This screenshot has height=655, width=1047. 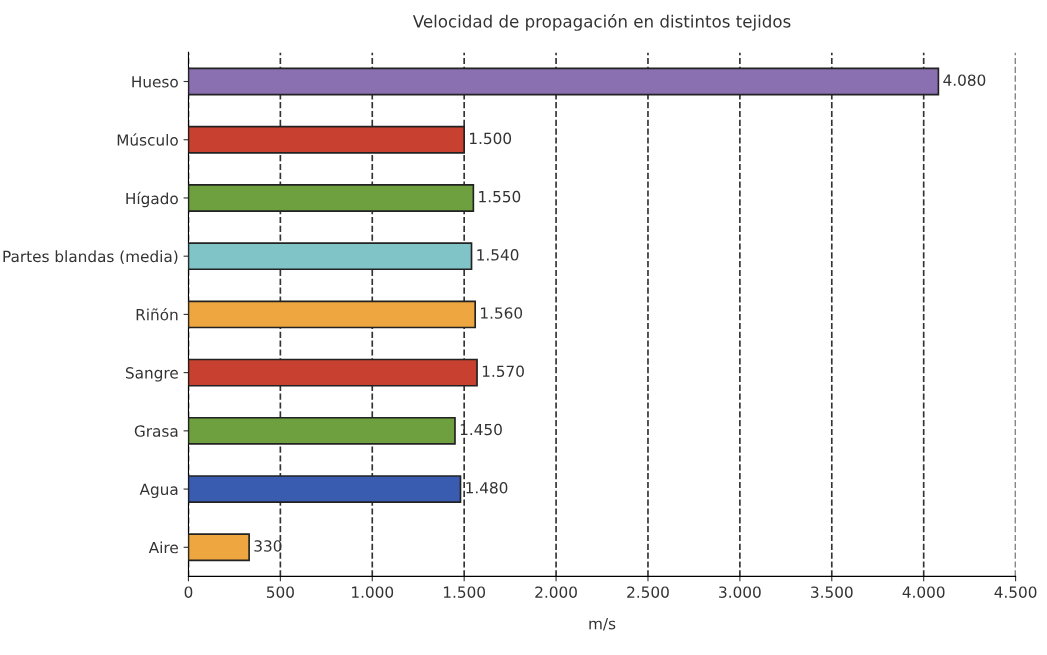 I want to click on y-tick-label: Agua, so click(x=158, y=491).